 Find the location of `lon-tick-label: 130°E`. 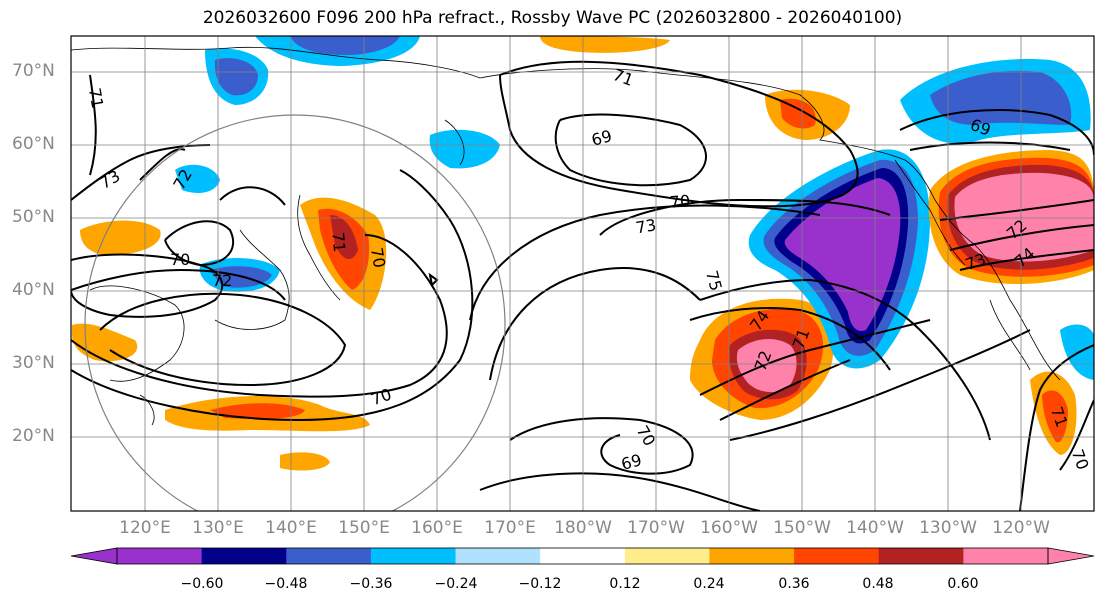

lon-tick-label: 130°E is located at coordinates (218, 528).